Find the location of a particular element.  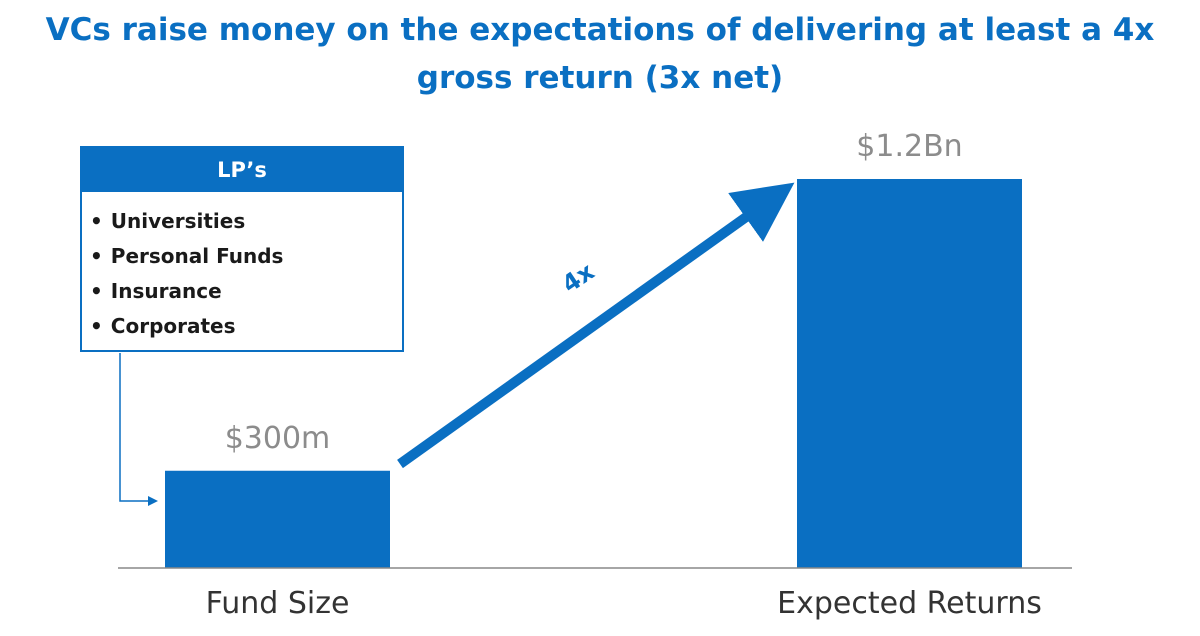

category-label-fund-size: Fund Size is located at coordinates (277, 603).